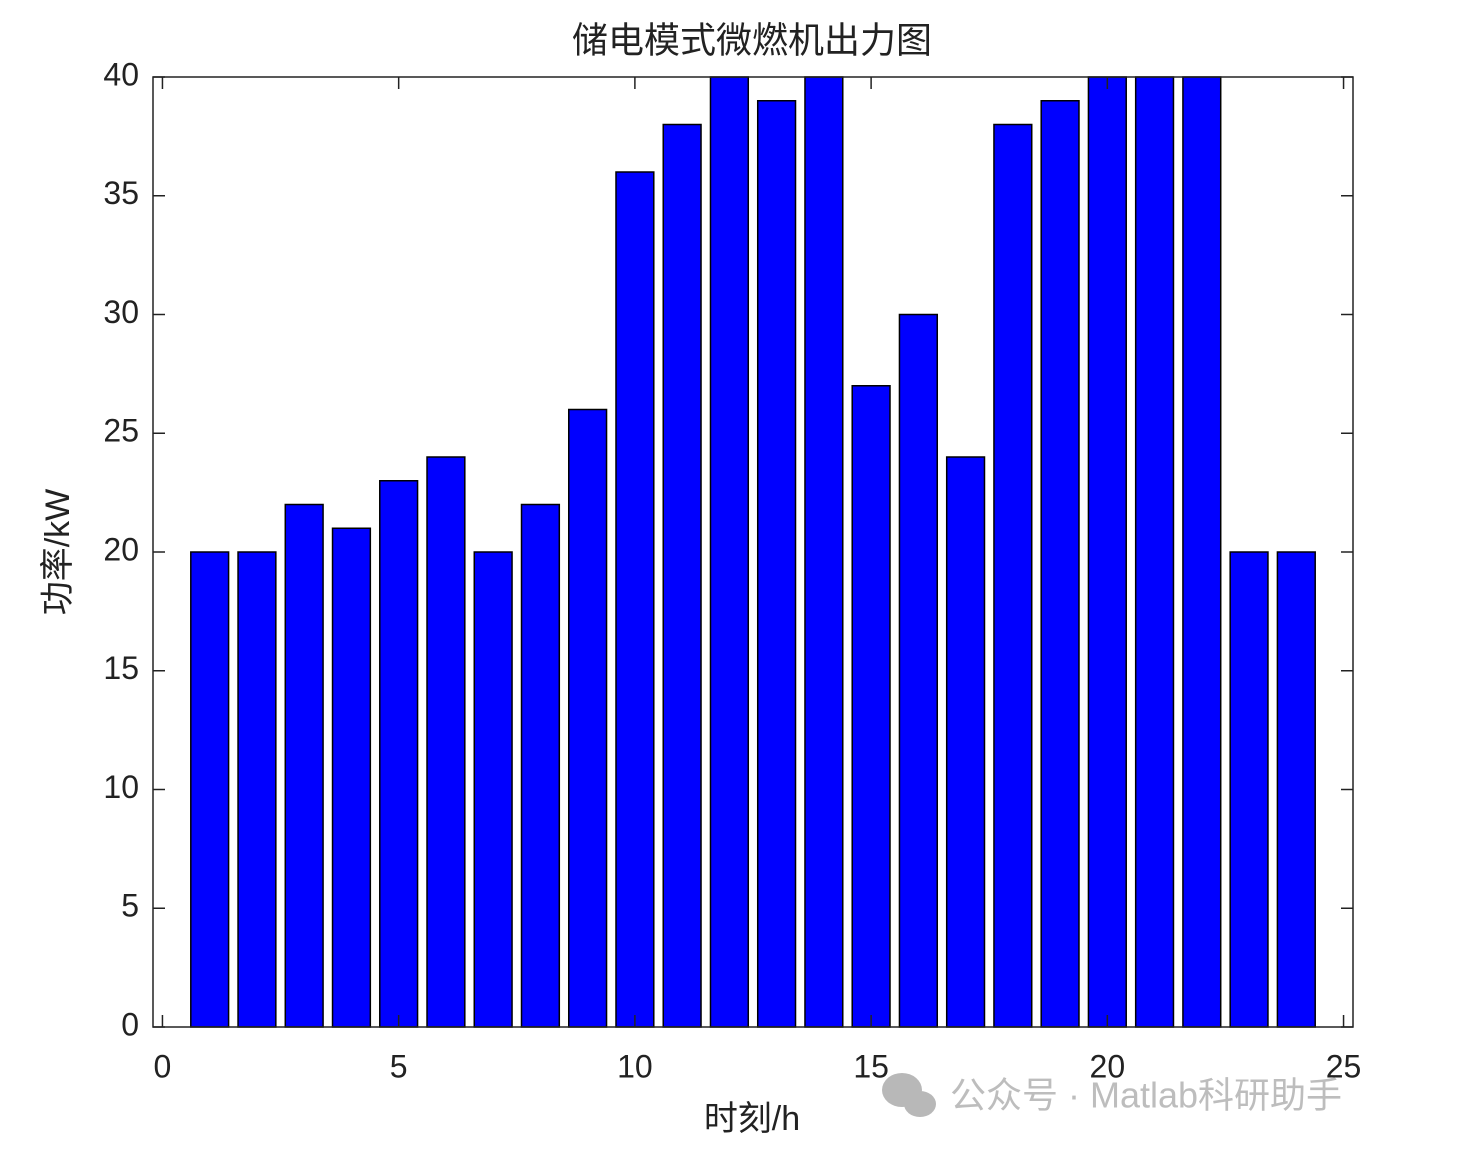  Describe the element at coordinates (399, 1066) in the screenshot. I see `x-tick-label: 5` at that location.